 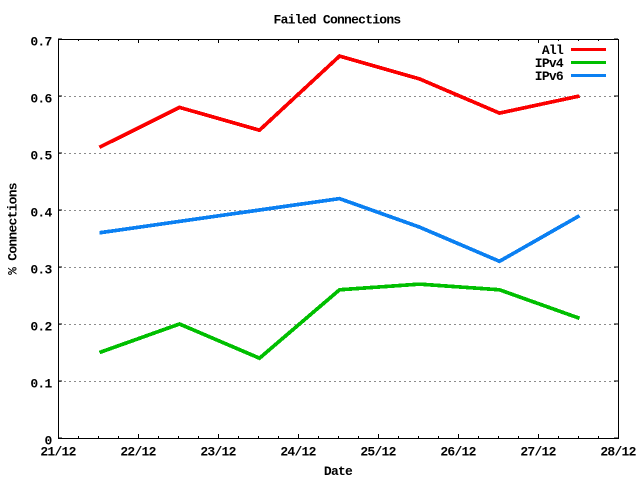 I want to click on svg-text: 22/12, so click(x=138, y=452).